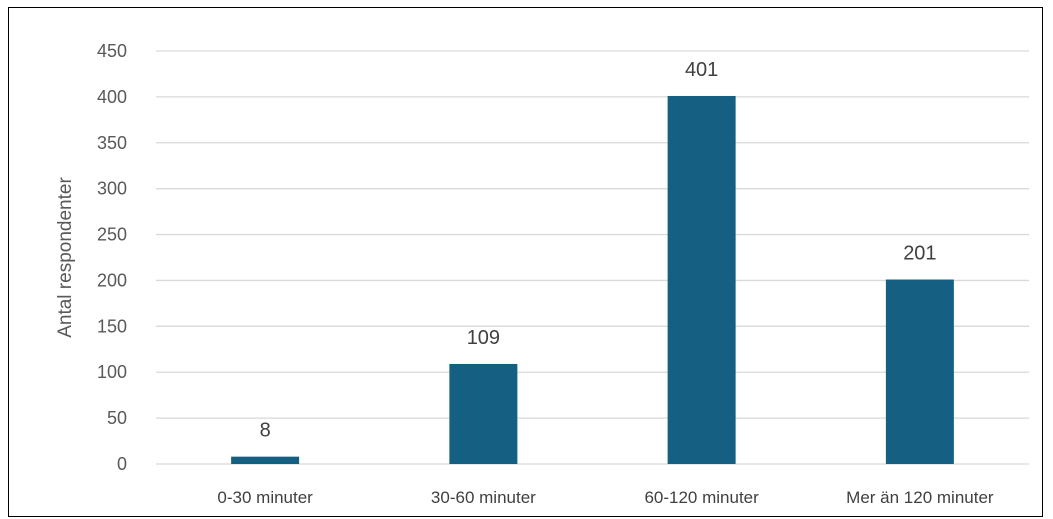 The width and height of the screenshot is (1053, 519). What do you see at coordinates (920, 497) in the screenshot?
I see `x-category-label: Mer än 120 minuter` at bounding box center [920, 497].